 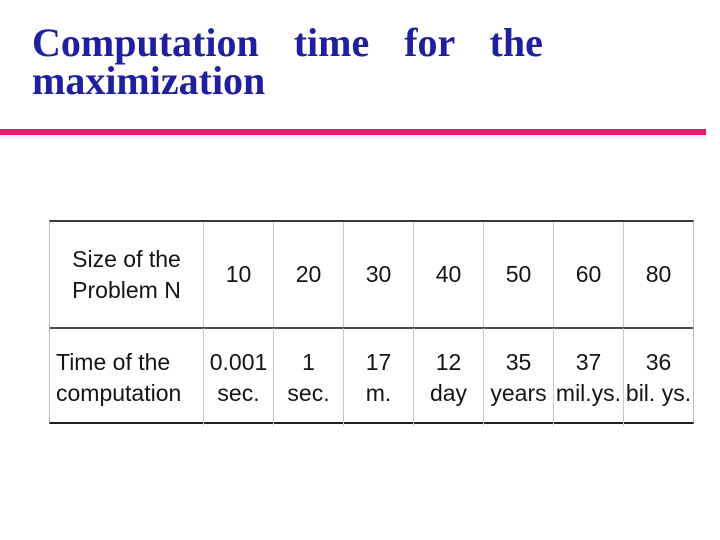 What do you see at coordinates (518, 361) in the screenshot?
I see `time-amount: 35` at bounding box center [518, 361].